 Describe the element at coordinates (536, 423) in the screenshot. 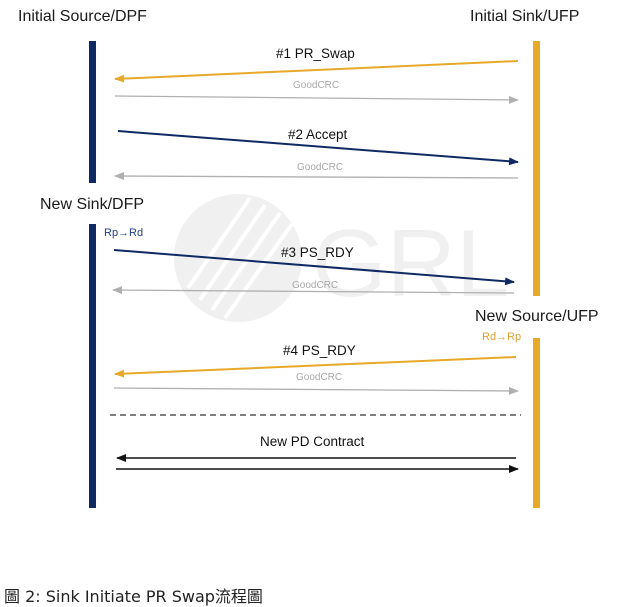

I see `lifeline-new-source` at that location.